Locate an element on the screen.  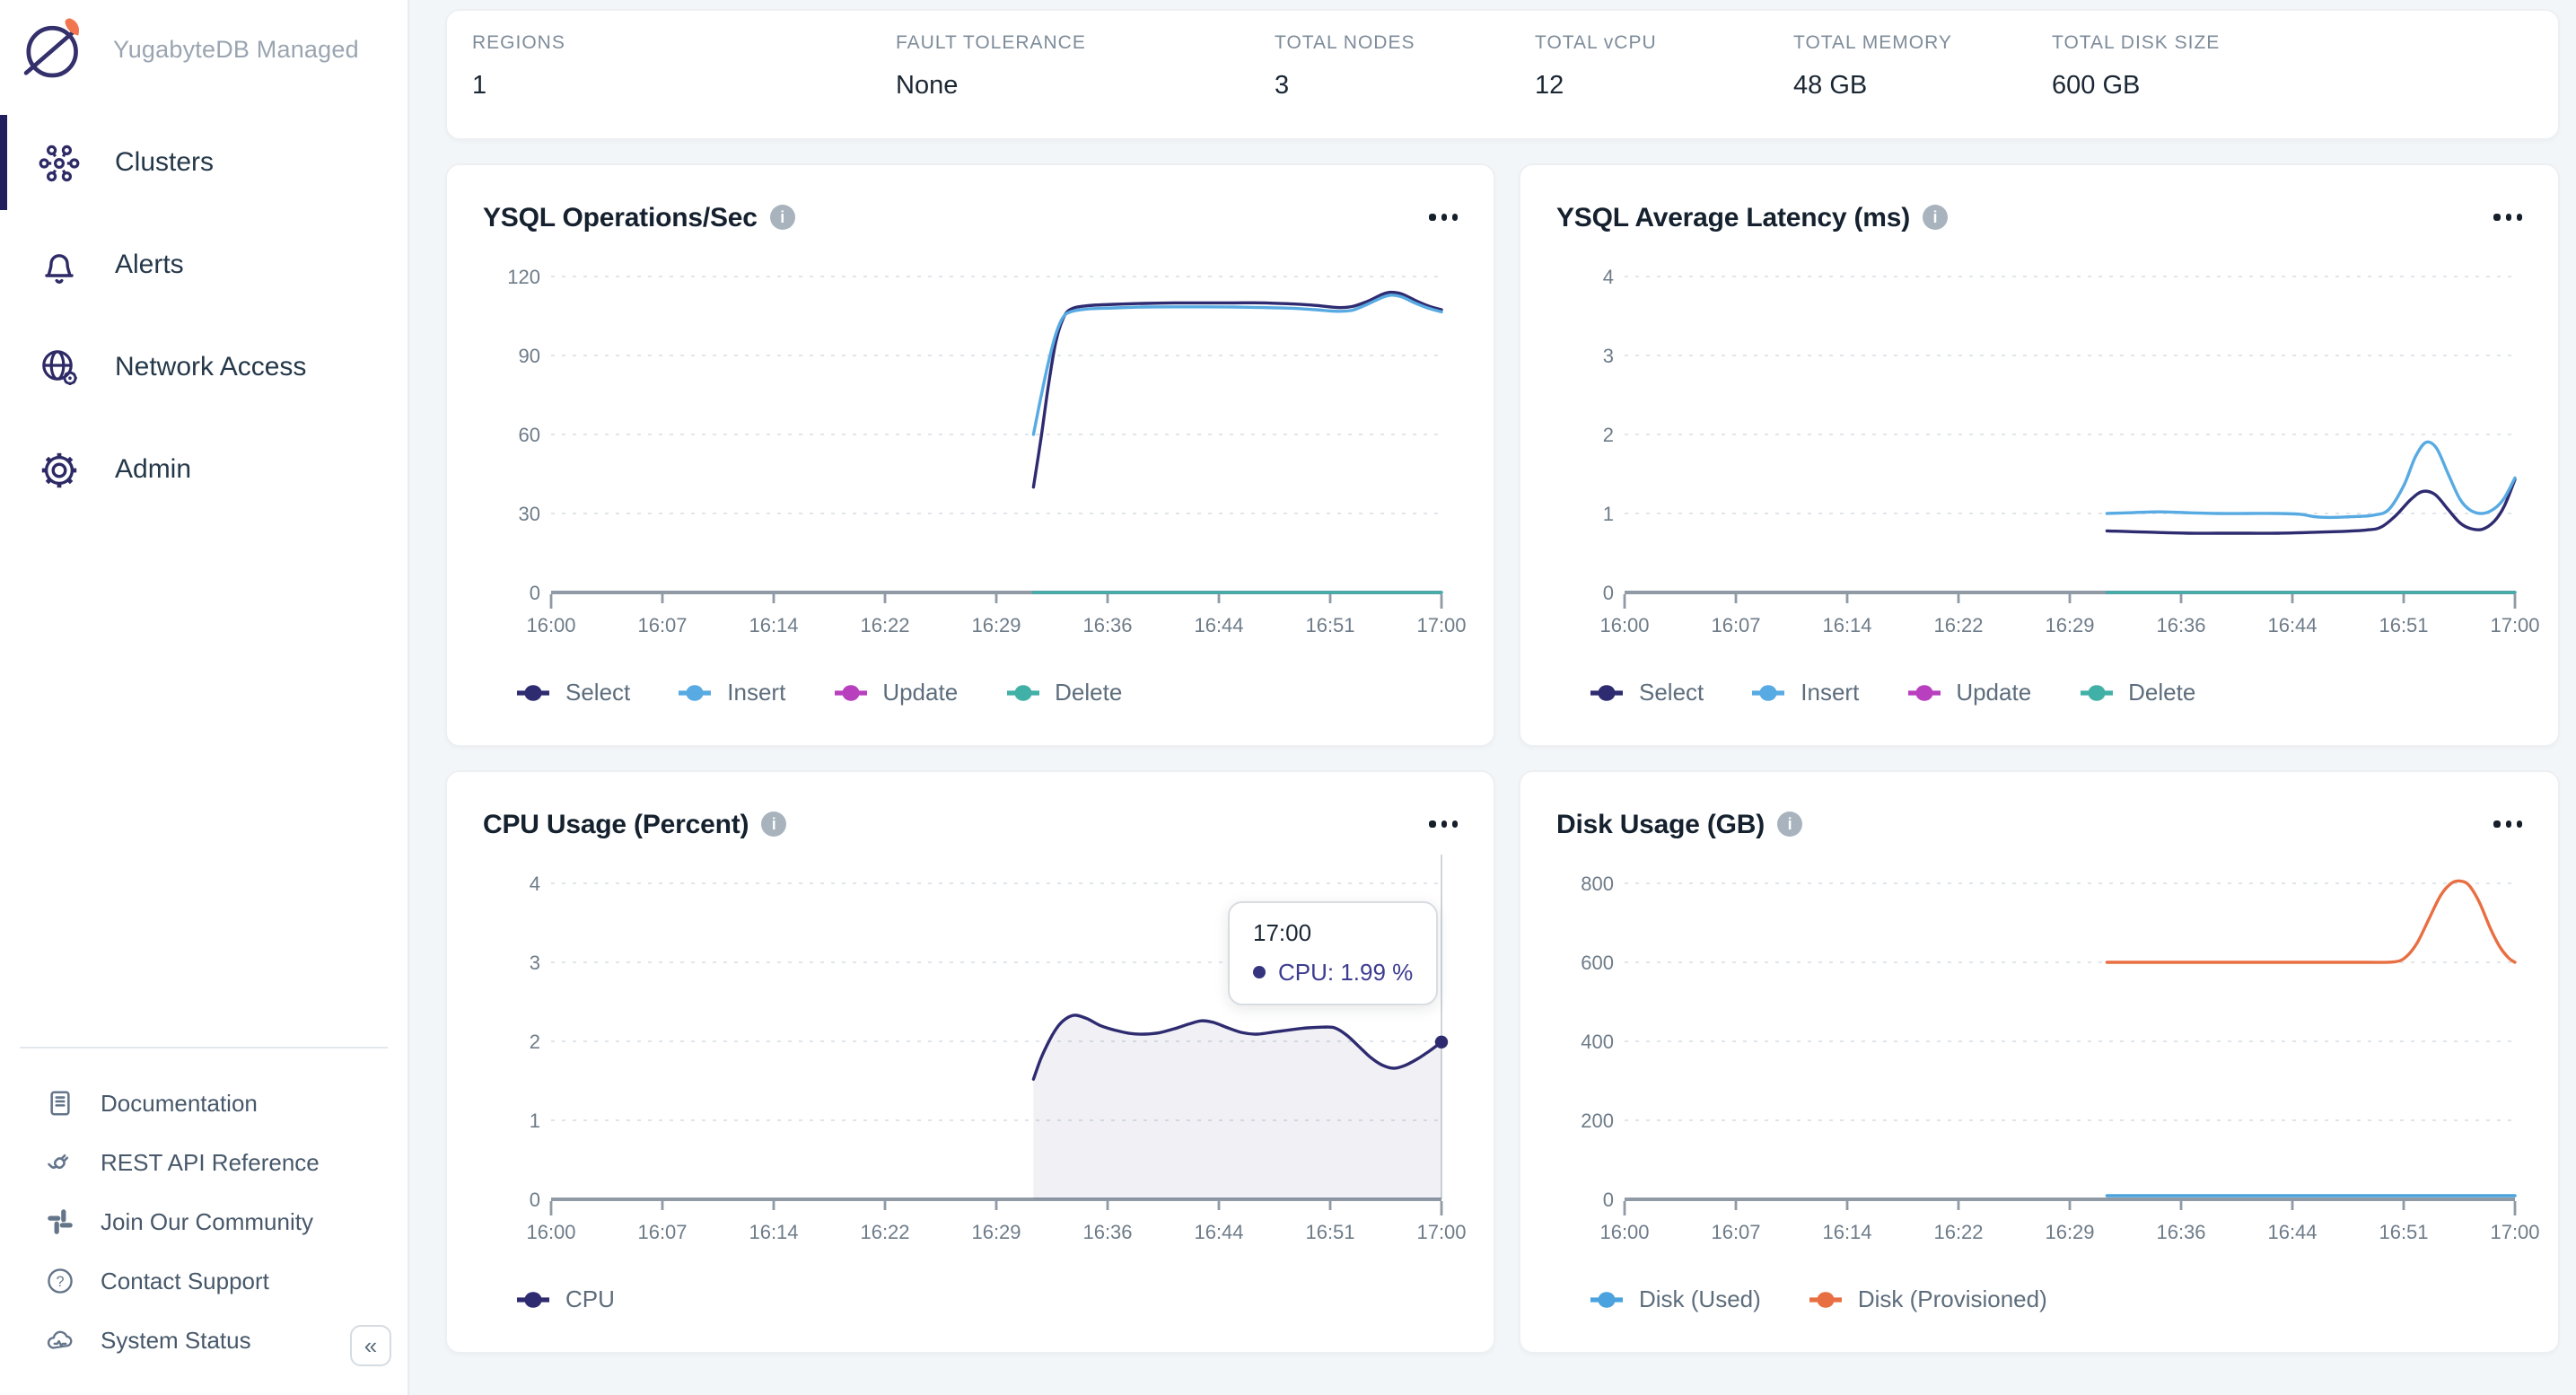
clusters-icon is located at coordinates (59, 162).